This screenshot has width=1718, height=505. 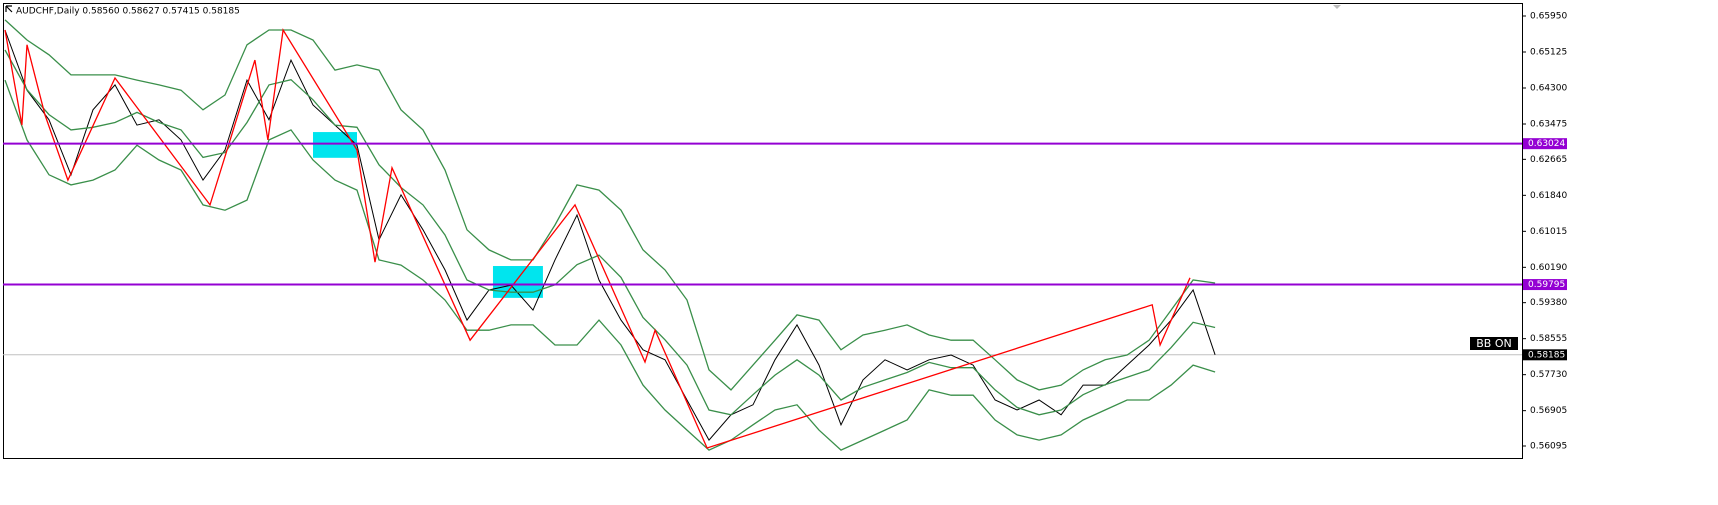 I want to click on price-label: 0.58185, so click(x=1546, y=355).